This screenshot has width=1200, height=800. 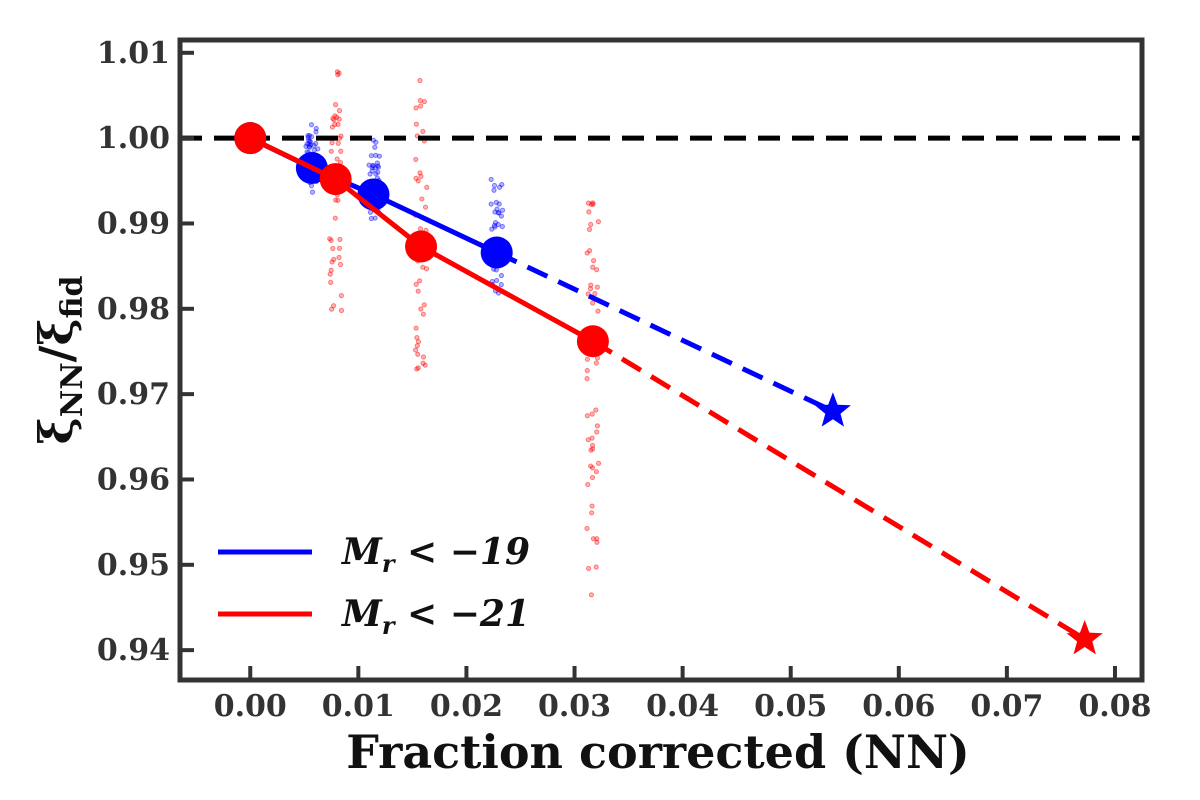 What do you see at coordinates (133, 309) in the screenshot?
I see `y-tick-label: 0.98` at bounding box center [133, 309].